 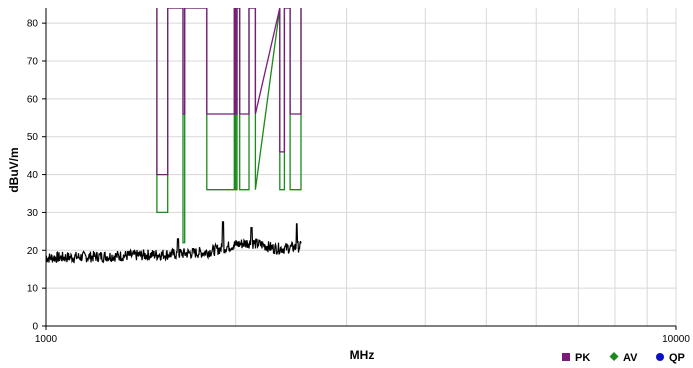 What do you see at coordinates (35, 327) in the screenshot?
I see `y-tick-label: 0` at bounding box center [35, 327].